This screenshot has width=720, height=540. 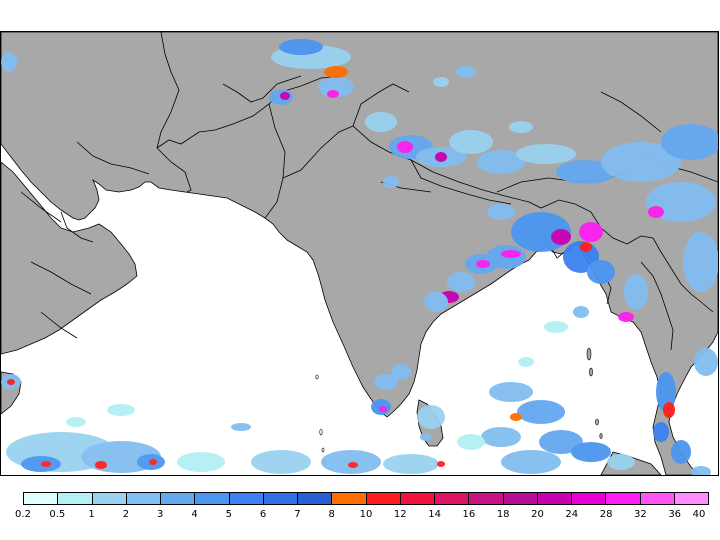 I want to click on colorbar-tick-label: 40, so click(x=699, y=514).